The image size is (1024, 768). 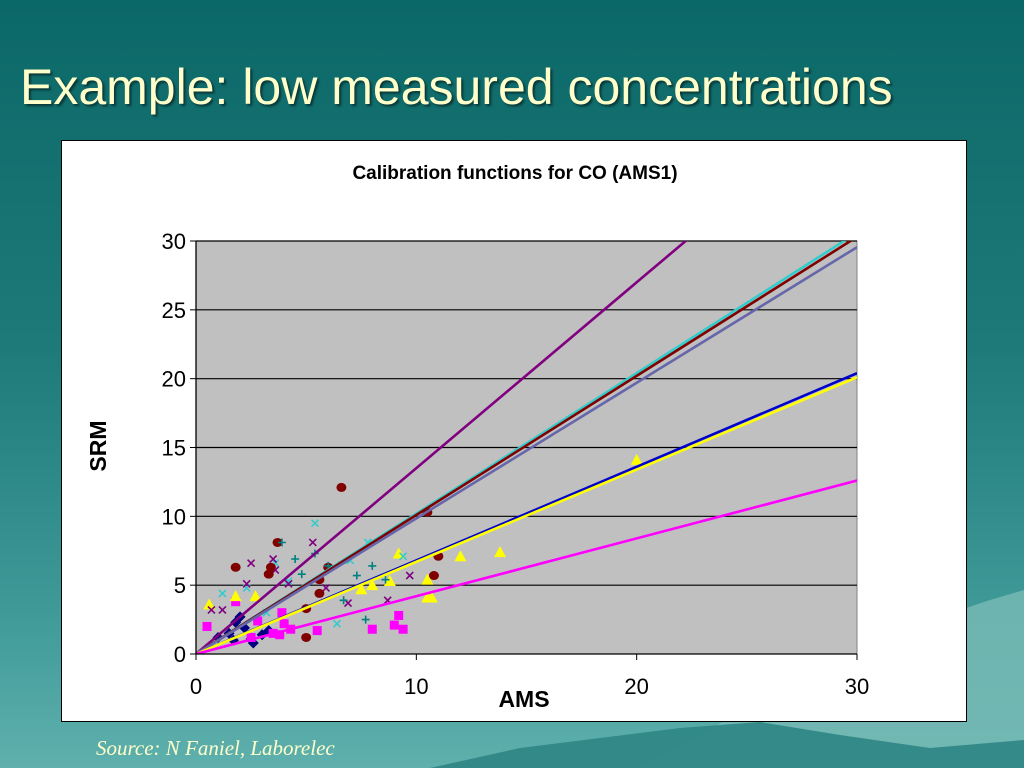 I want to click on y-tick-label: 10, so click(x=174, y=516).